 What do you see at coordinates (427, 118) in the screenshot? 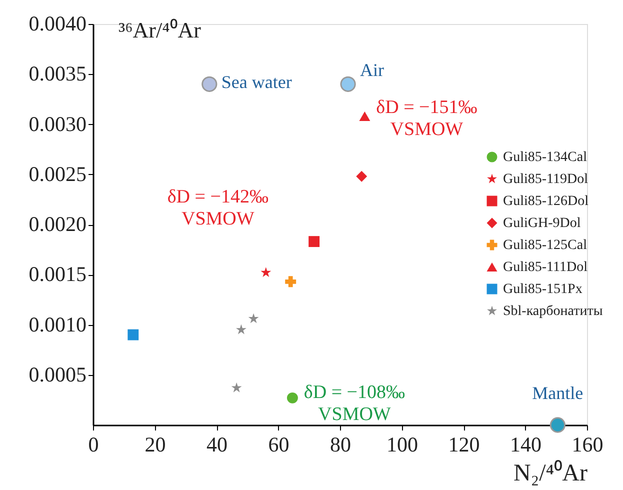
I see `annotation: δD = −151‰ VSMOW` at bounding box center [427, 118].